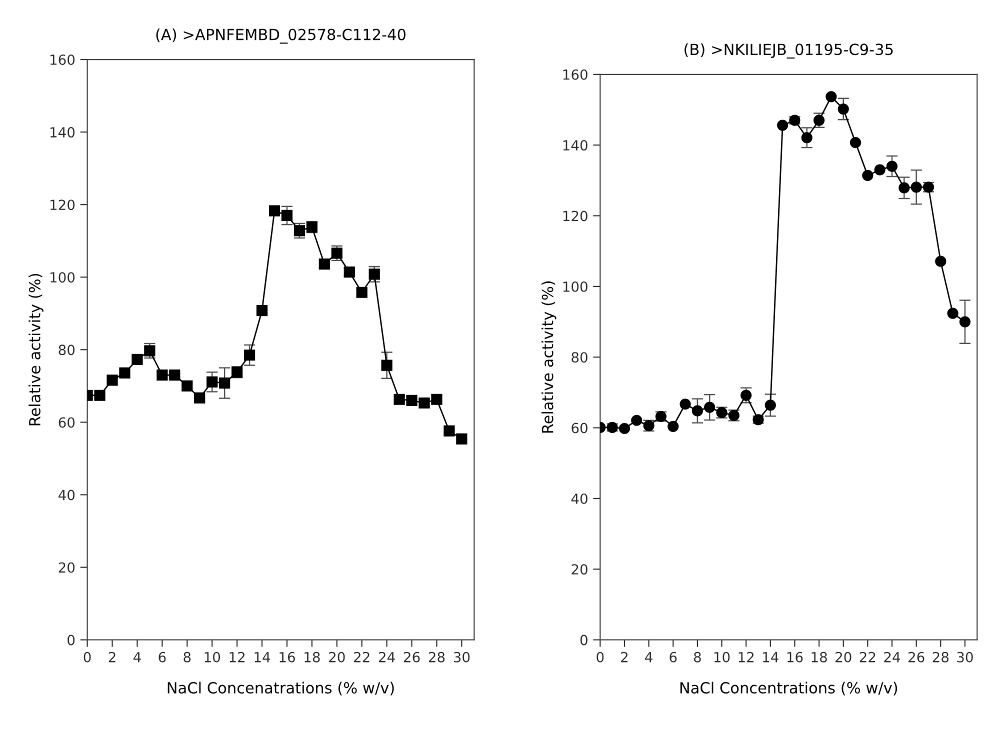  Describe the element at coordinates (789, 689) in the screenshot. I see `x-axis-title: NaCl Concentrations (% w/v)` at that location.